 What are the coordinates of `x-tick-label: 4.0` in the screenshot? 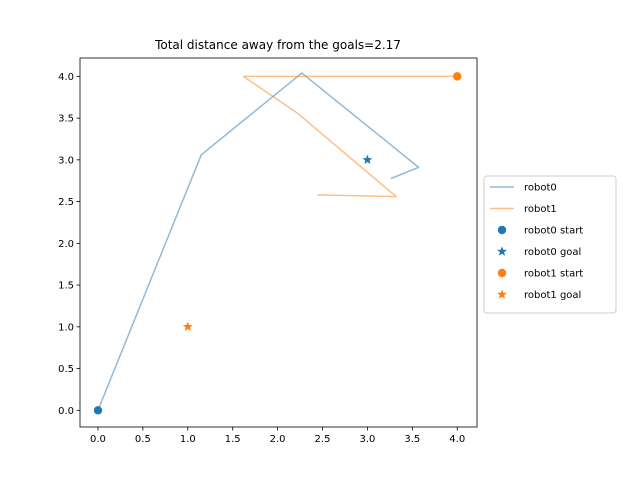 It's located at (457, 439).